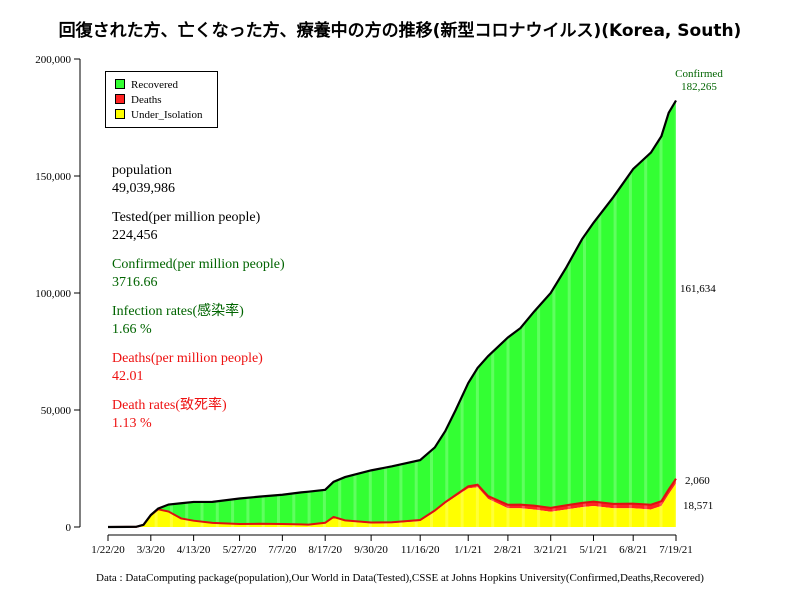 This screenshot has width=800, height=600. I want to click on stat-value: 1.13 %, so click(132, 423).